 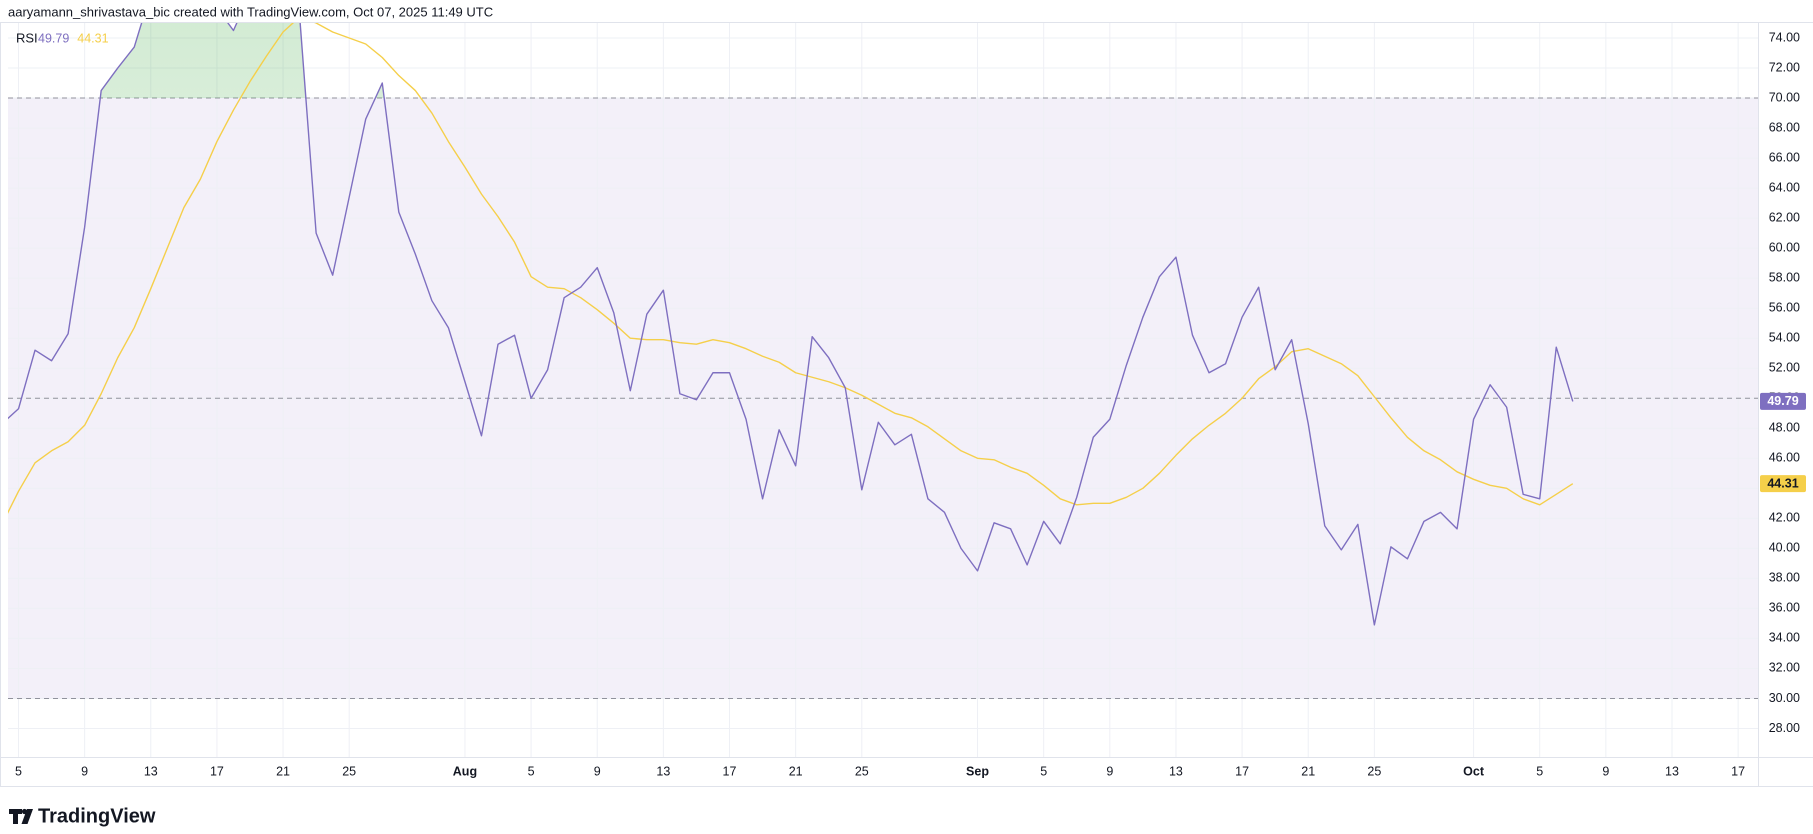 I want to click on y-tick-label: 62.00, so click(x=1784, y=217).